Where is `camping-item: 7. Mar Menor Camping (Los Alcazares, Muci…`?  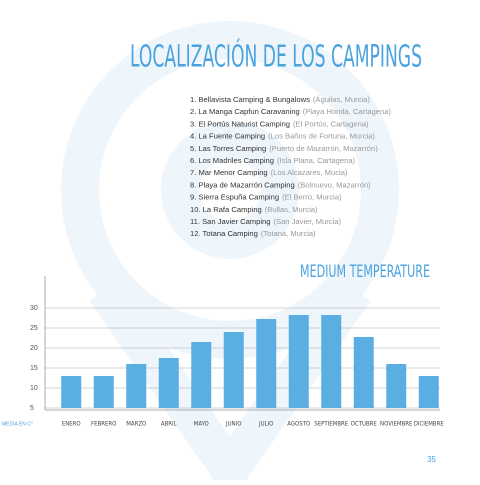
camping-item: 7. Mar Menor Camping (Los Alcazares, Muci… is located at coordinates (269, 172).